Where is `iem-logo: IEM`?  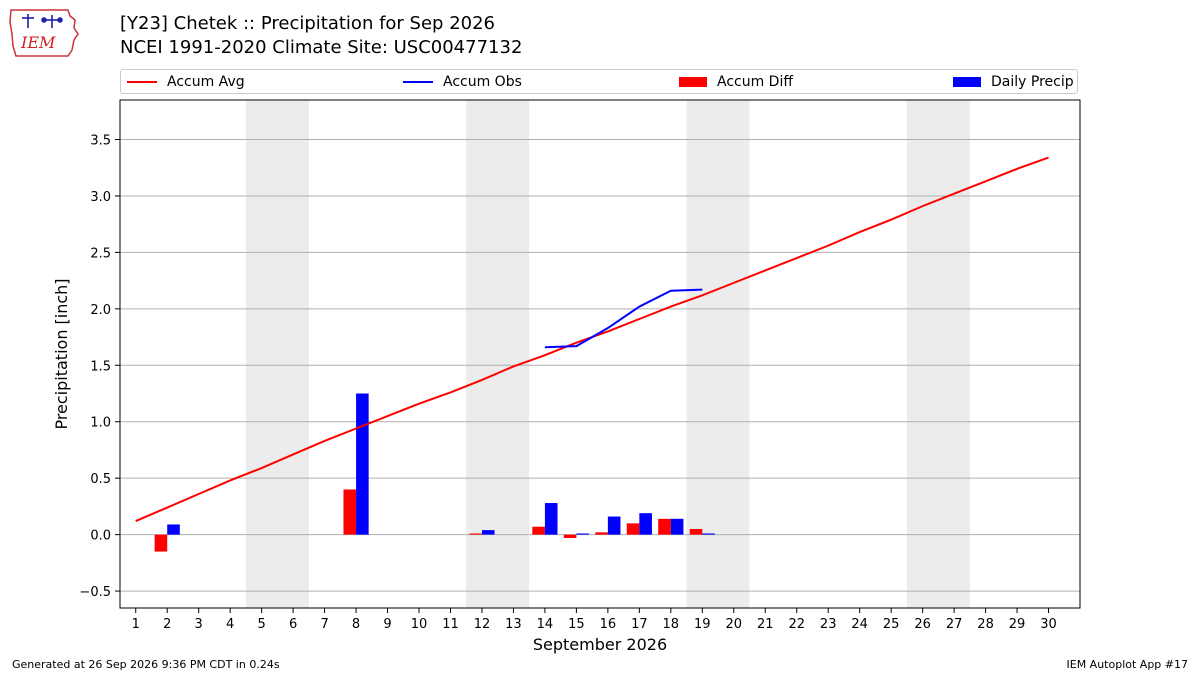 iem-logo: IEM is located at coordinates (44, 33).